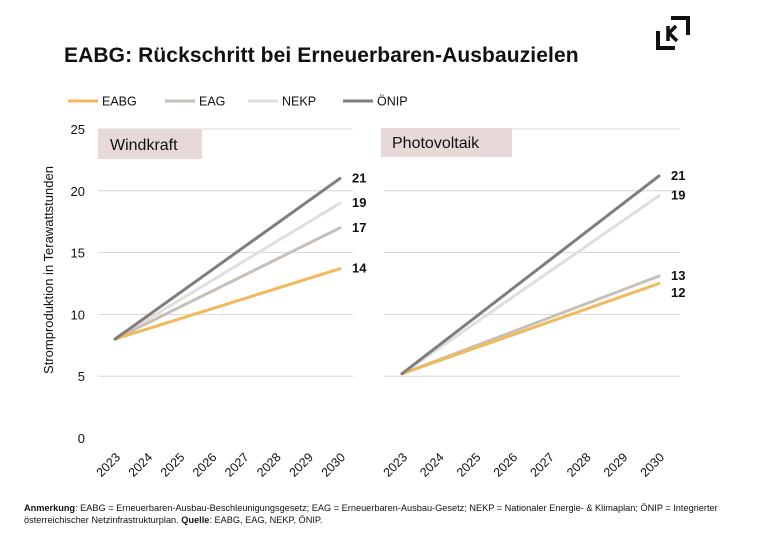 The width and height of the screenshot is (773, 540). Describe the element at coordinates (579, 465) in the screenshot. I see `x-tick-label-1-5: 2028` at that location.